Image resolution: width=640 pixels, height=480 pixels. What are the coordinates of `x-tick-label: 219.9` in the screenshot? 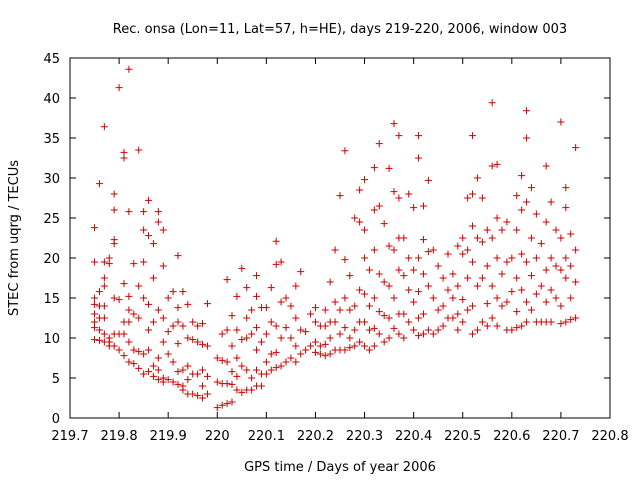 It's located at (168, 436).